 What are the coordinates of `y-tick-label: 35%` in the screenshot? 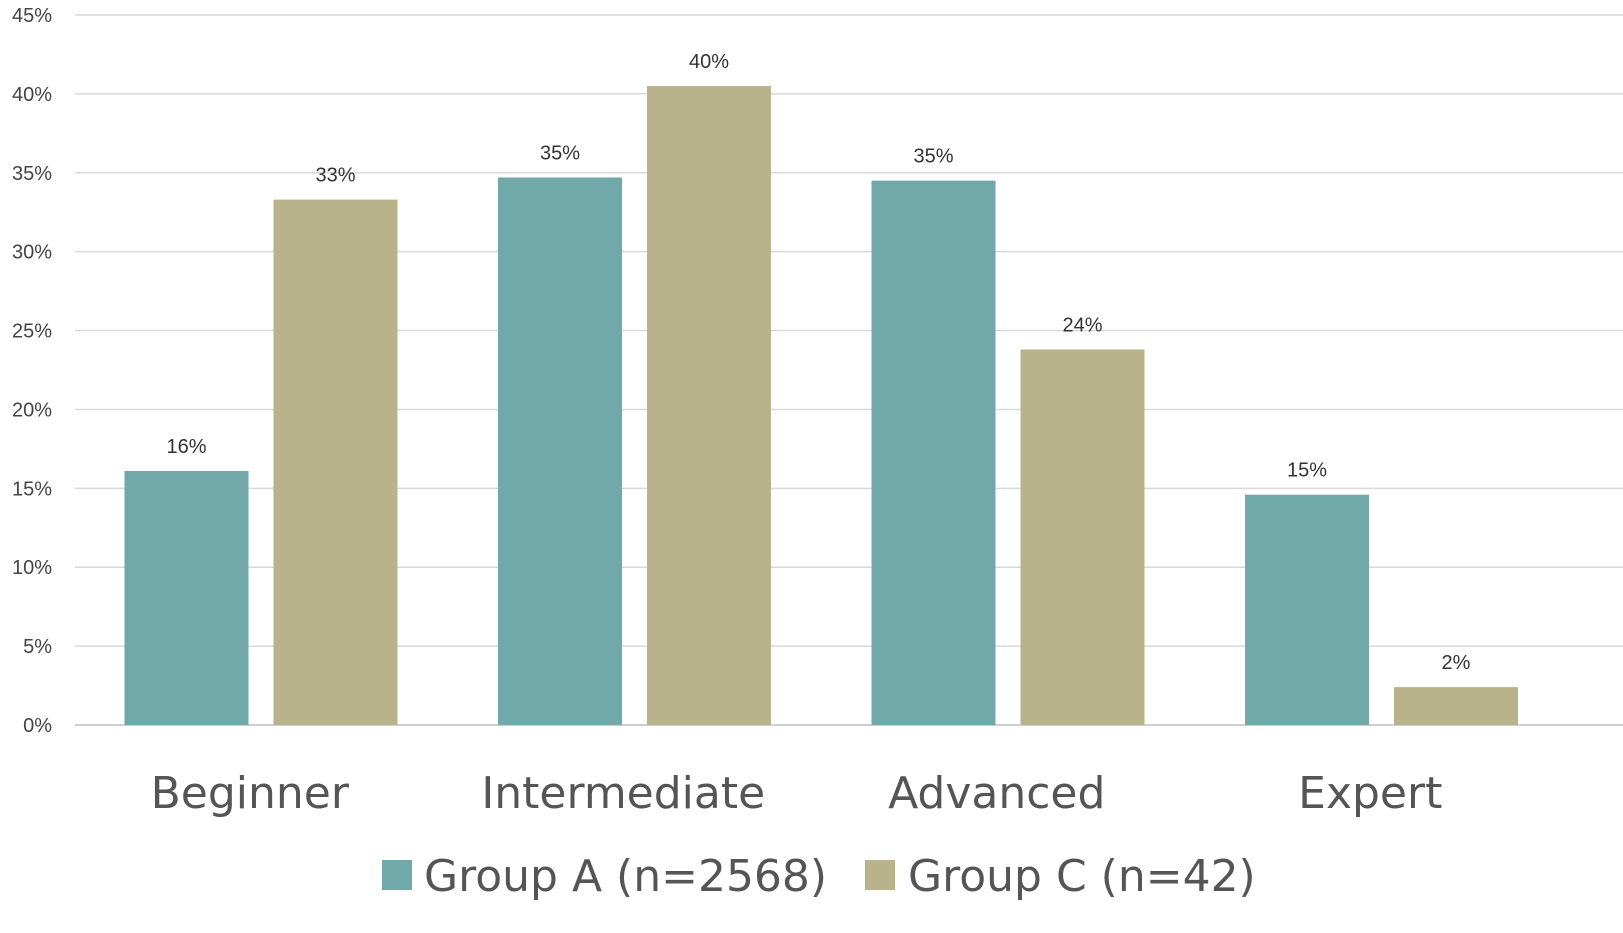 It's located at (32, 174).